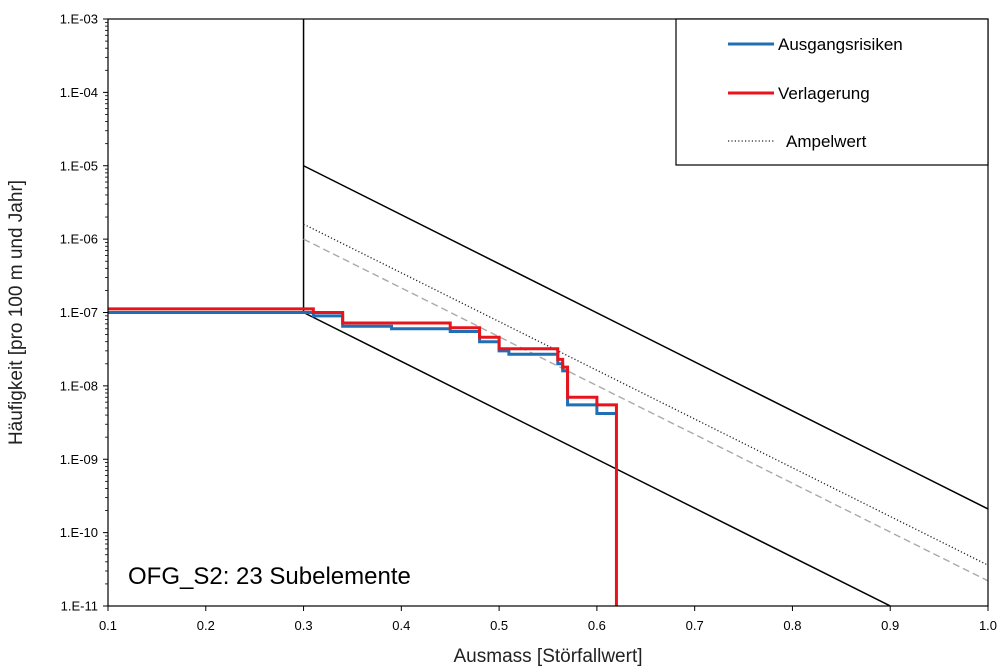  Describe the element at coordinates (499, 625) in the screenshot. I see `x-tick-label: 0.5` at that location.